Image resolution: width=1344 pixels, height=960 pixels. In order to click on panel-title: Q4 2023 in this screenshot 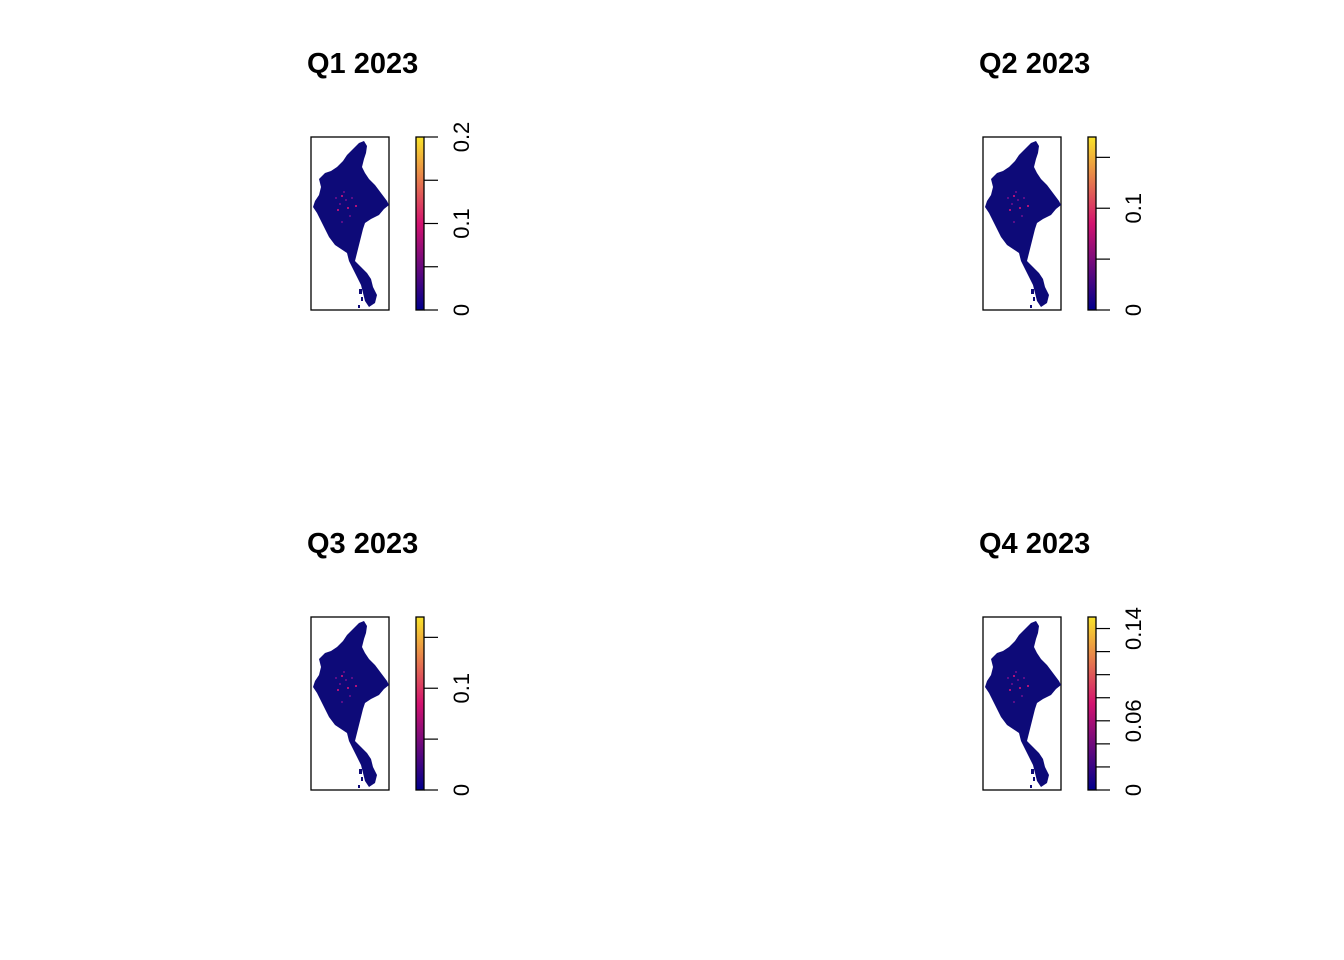, I will do `click(1035, 544)`.